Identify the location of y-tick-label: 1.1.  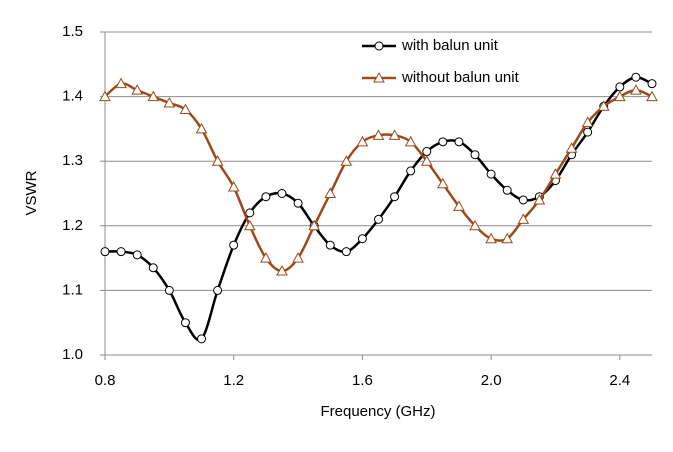
(72, 289).